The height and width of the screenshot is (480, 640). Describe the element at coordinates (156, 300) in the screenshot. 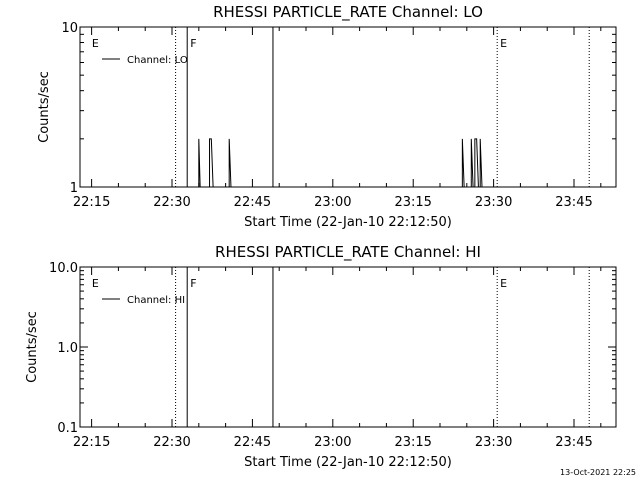

I see `legend-entry: Channel: HI` at that location.